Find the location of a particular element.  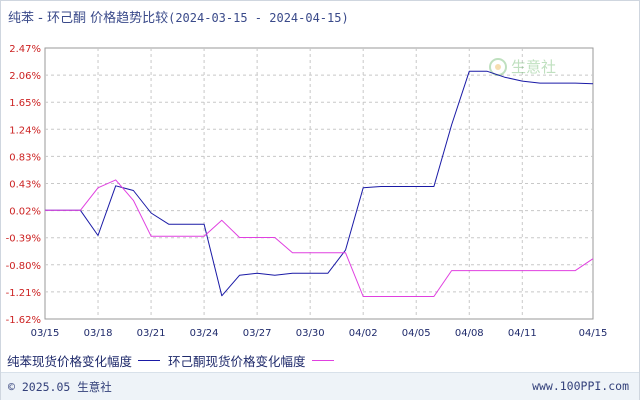

x-tick-label: 03/27 is located at coordinates (257, 333).